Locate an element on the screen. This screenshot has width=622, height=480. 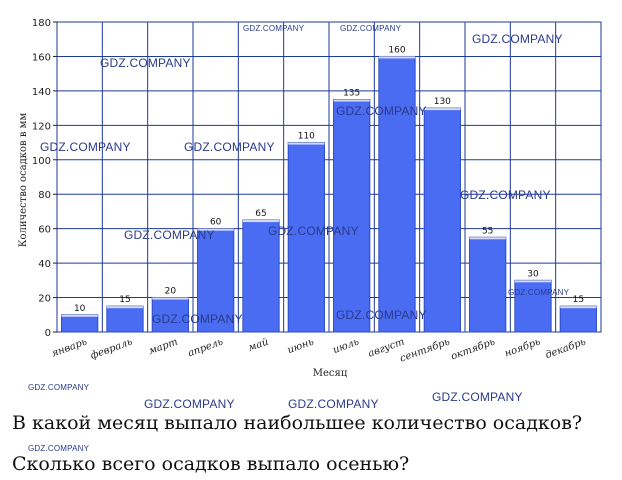
data-label: 160 is located at coordinates (396, 50).